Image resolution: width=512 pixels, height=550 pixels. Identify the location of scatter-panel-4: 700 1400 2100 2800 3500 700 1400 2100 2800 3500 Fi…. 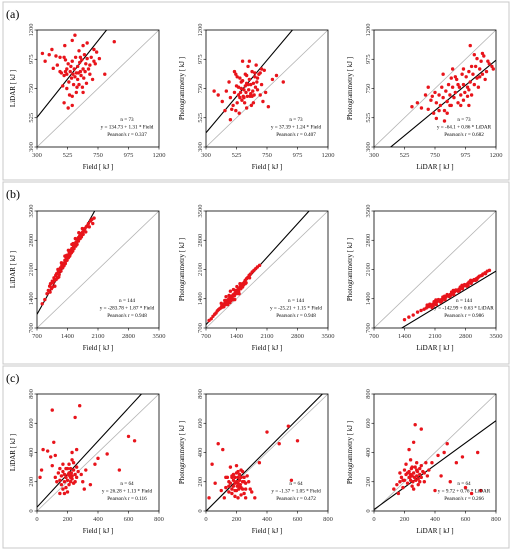
(87, 279).